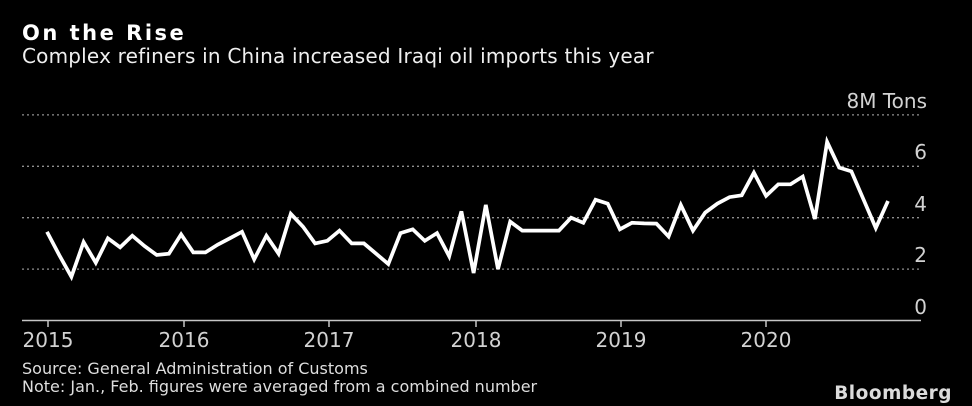 The image size is (972, 406). I want to click on x-axis-label-2017: 2017, so click(329, 340).